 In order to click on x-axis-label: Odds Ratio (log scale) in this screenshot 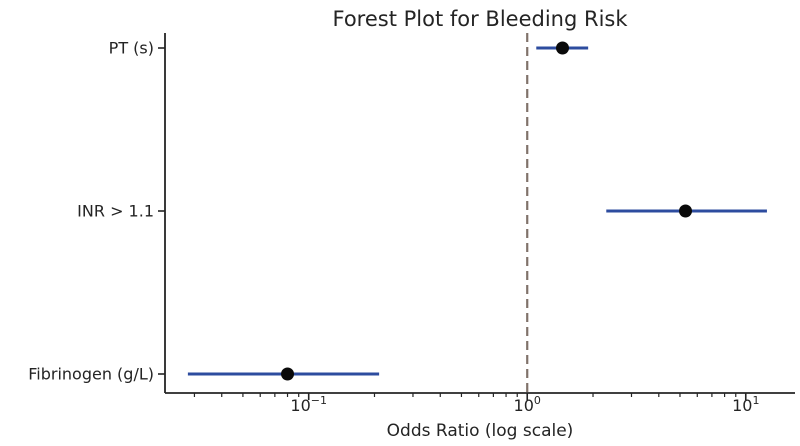, I will do `click(480, 431)`.